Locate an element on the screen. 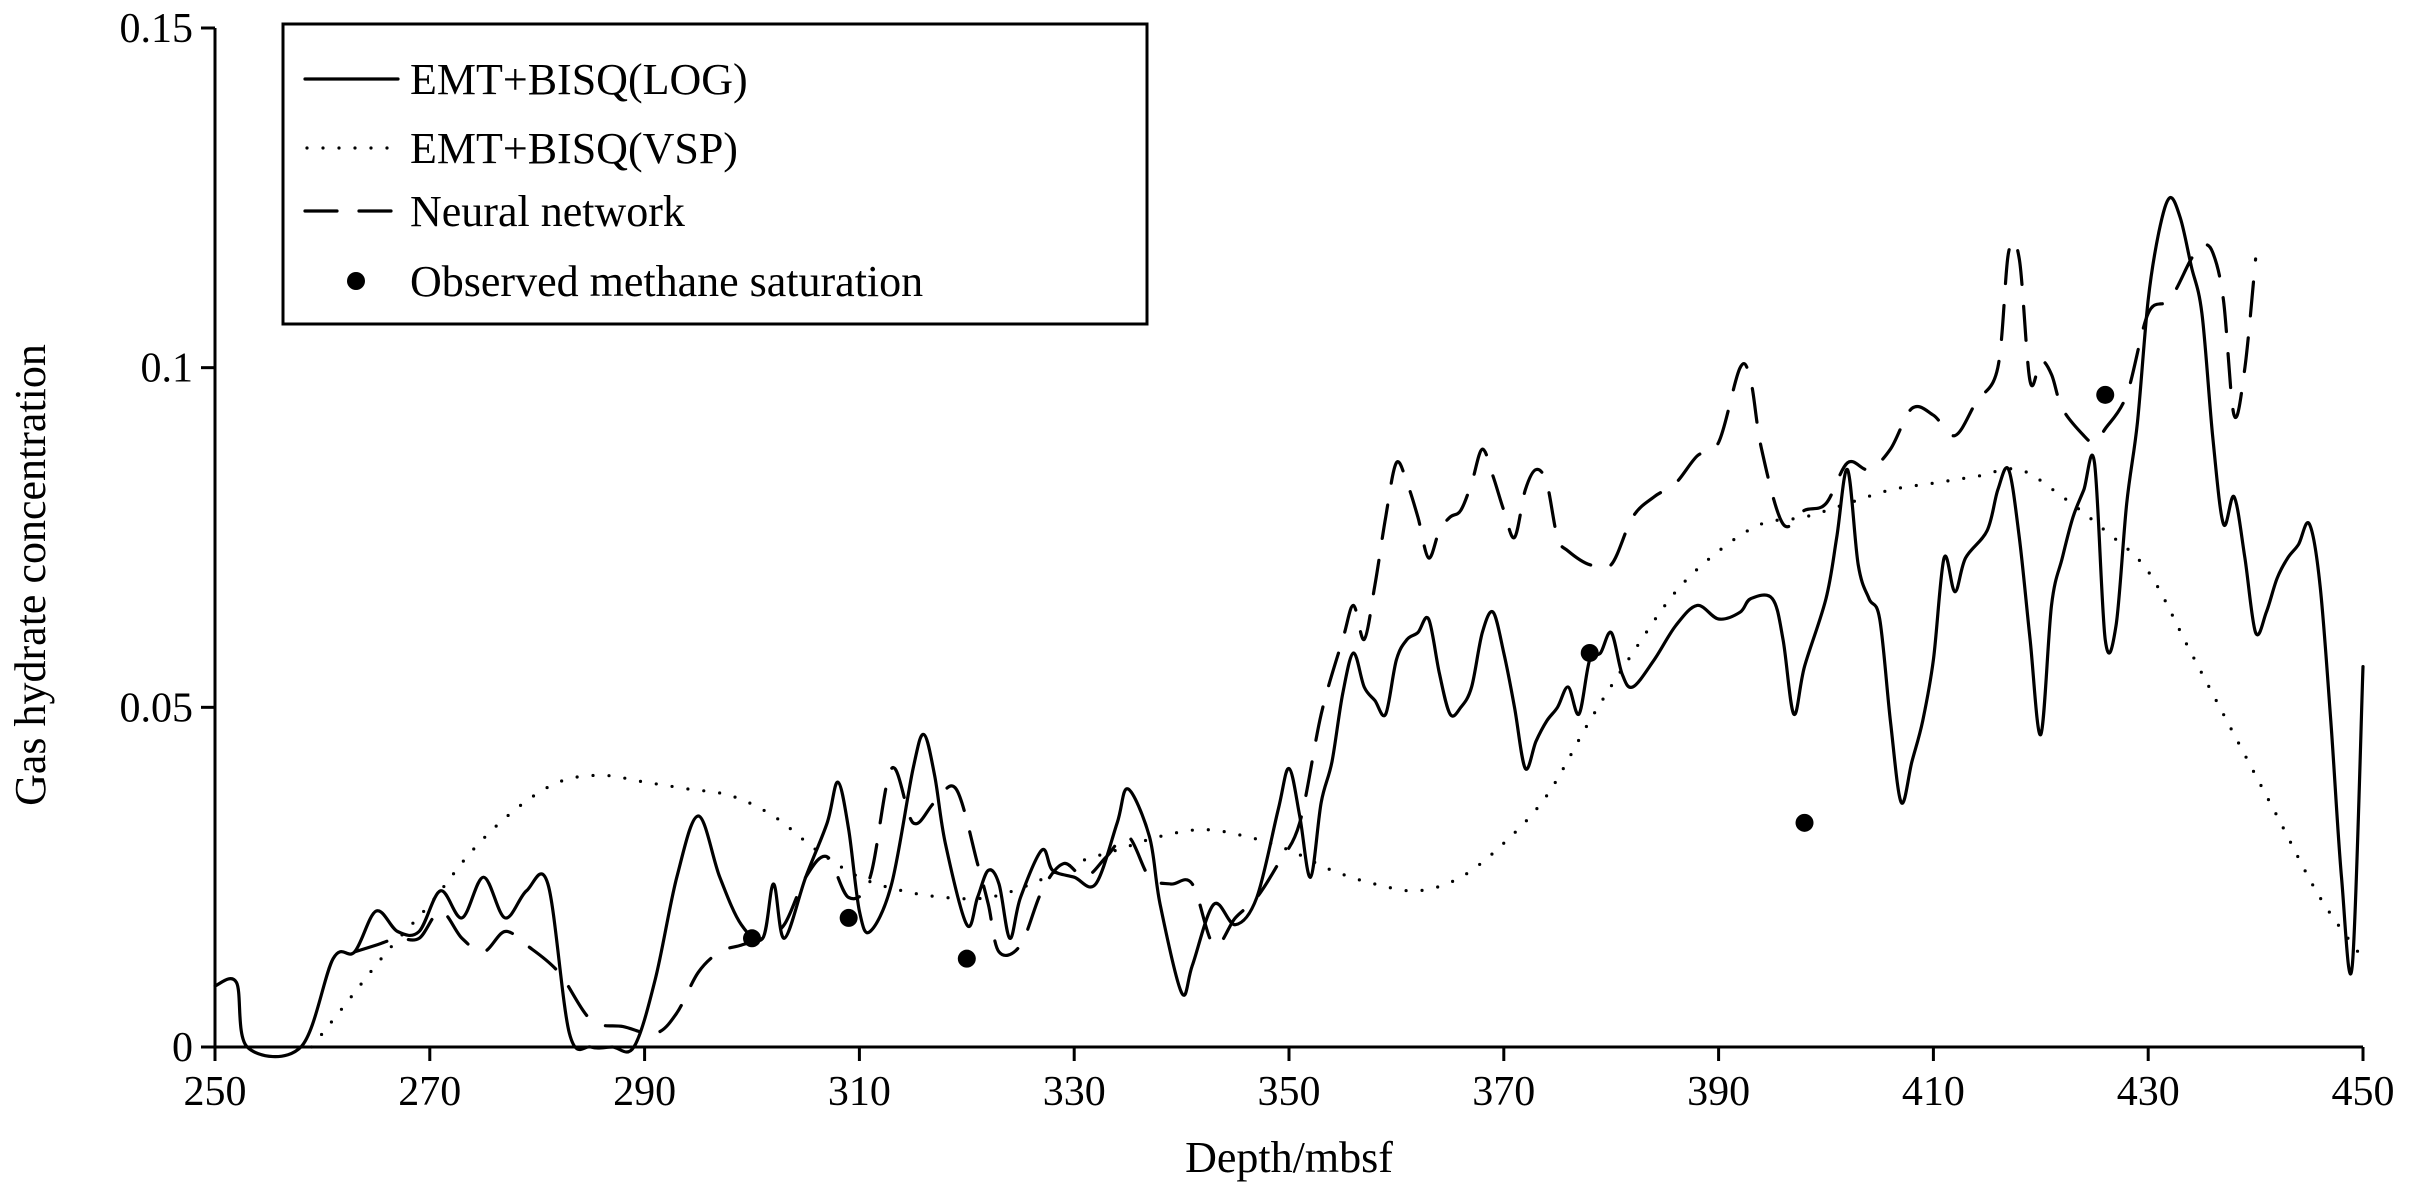 The height and width of the screenshot is (1193, 2414). x-tick-label: 270 is located at coordinates (429, 1092).